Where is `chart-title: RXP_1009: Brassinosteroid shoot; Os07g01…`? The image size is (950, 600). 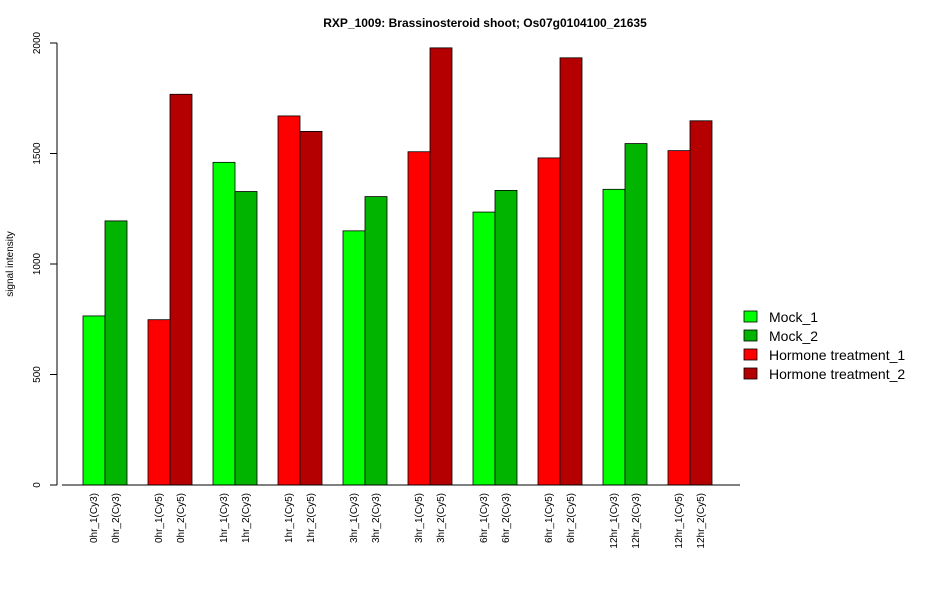 chart-title: RXP_1009: Brassinosteroid shoot; Os07g01… is located at coordinates (485, 23).